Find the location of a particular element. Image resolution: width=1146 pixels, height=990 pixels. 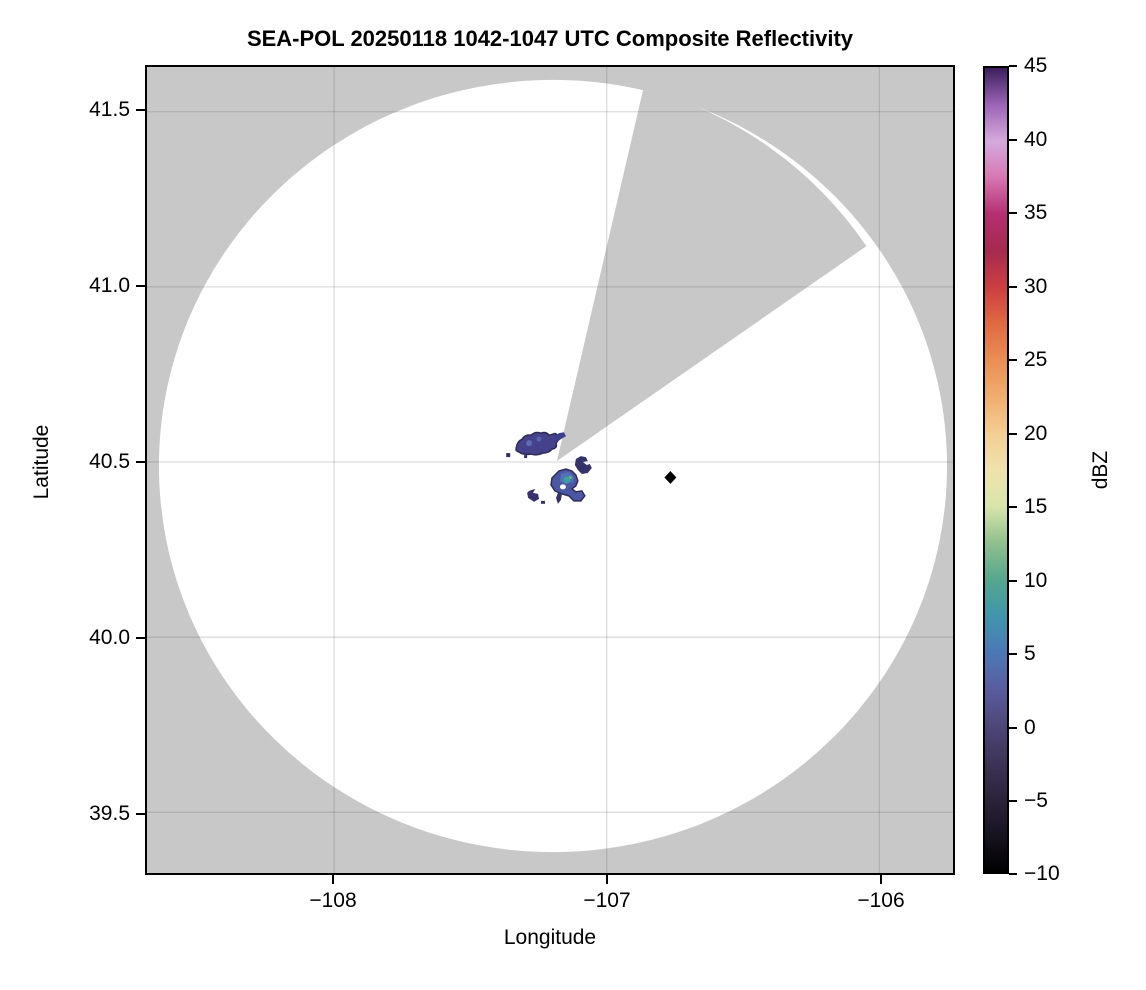

y-axis-label: Latitude is located at coordinates (41, 462).